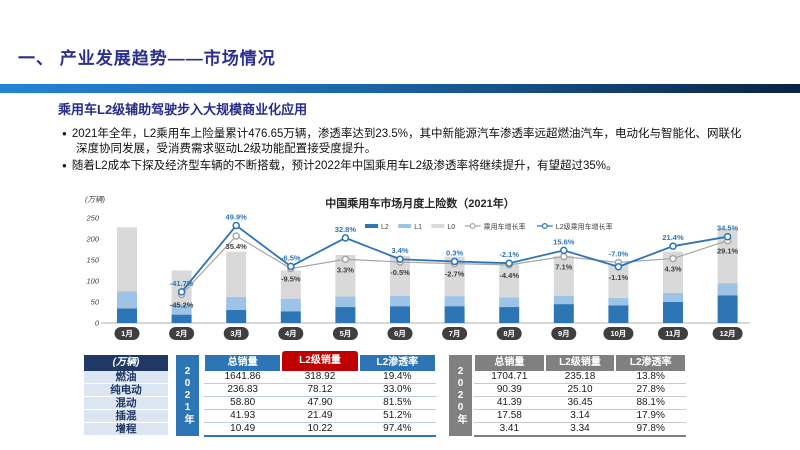 The height and width of the screenshot is (450, 800). I want to click on month-label: 12月, so click(728, 333).